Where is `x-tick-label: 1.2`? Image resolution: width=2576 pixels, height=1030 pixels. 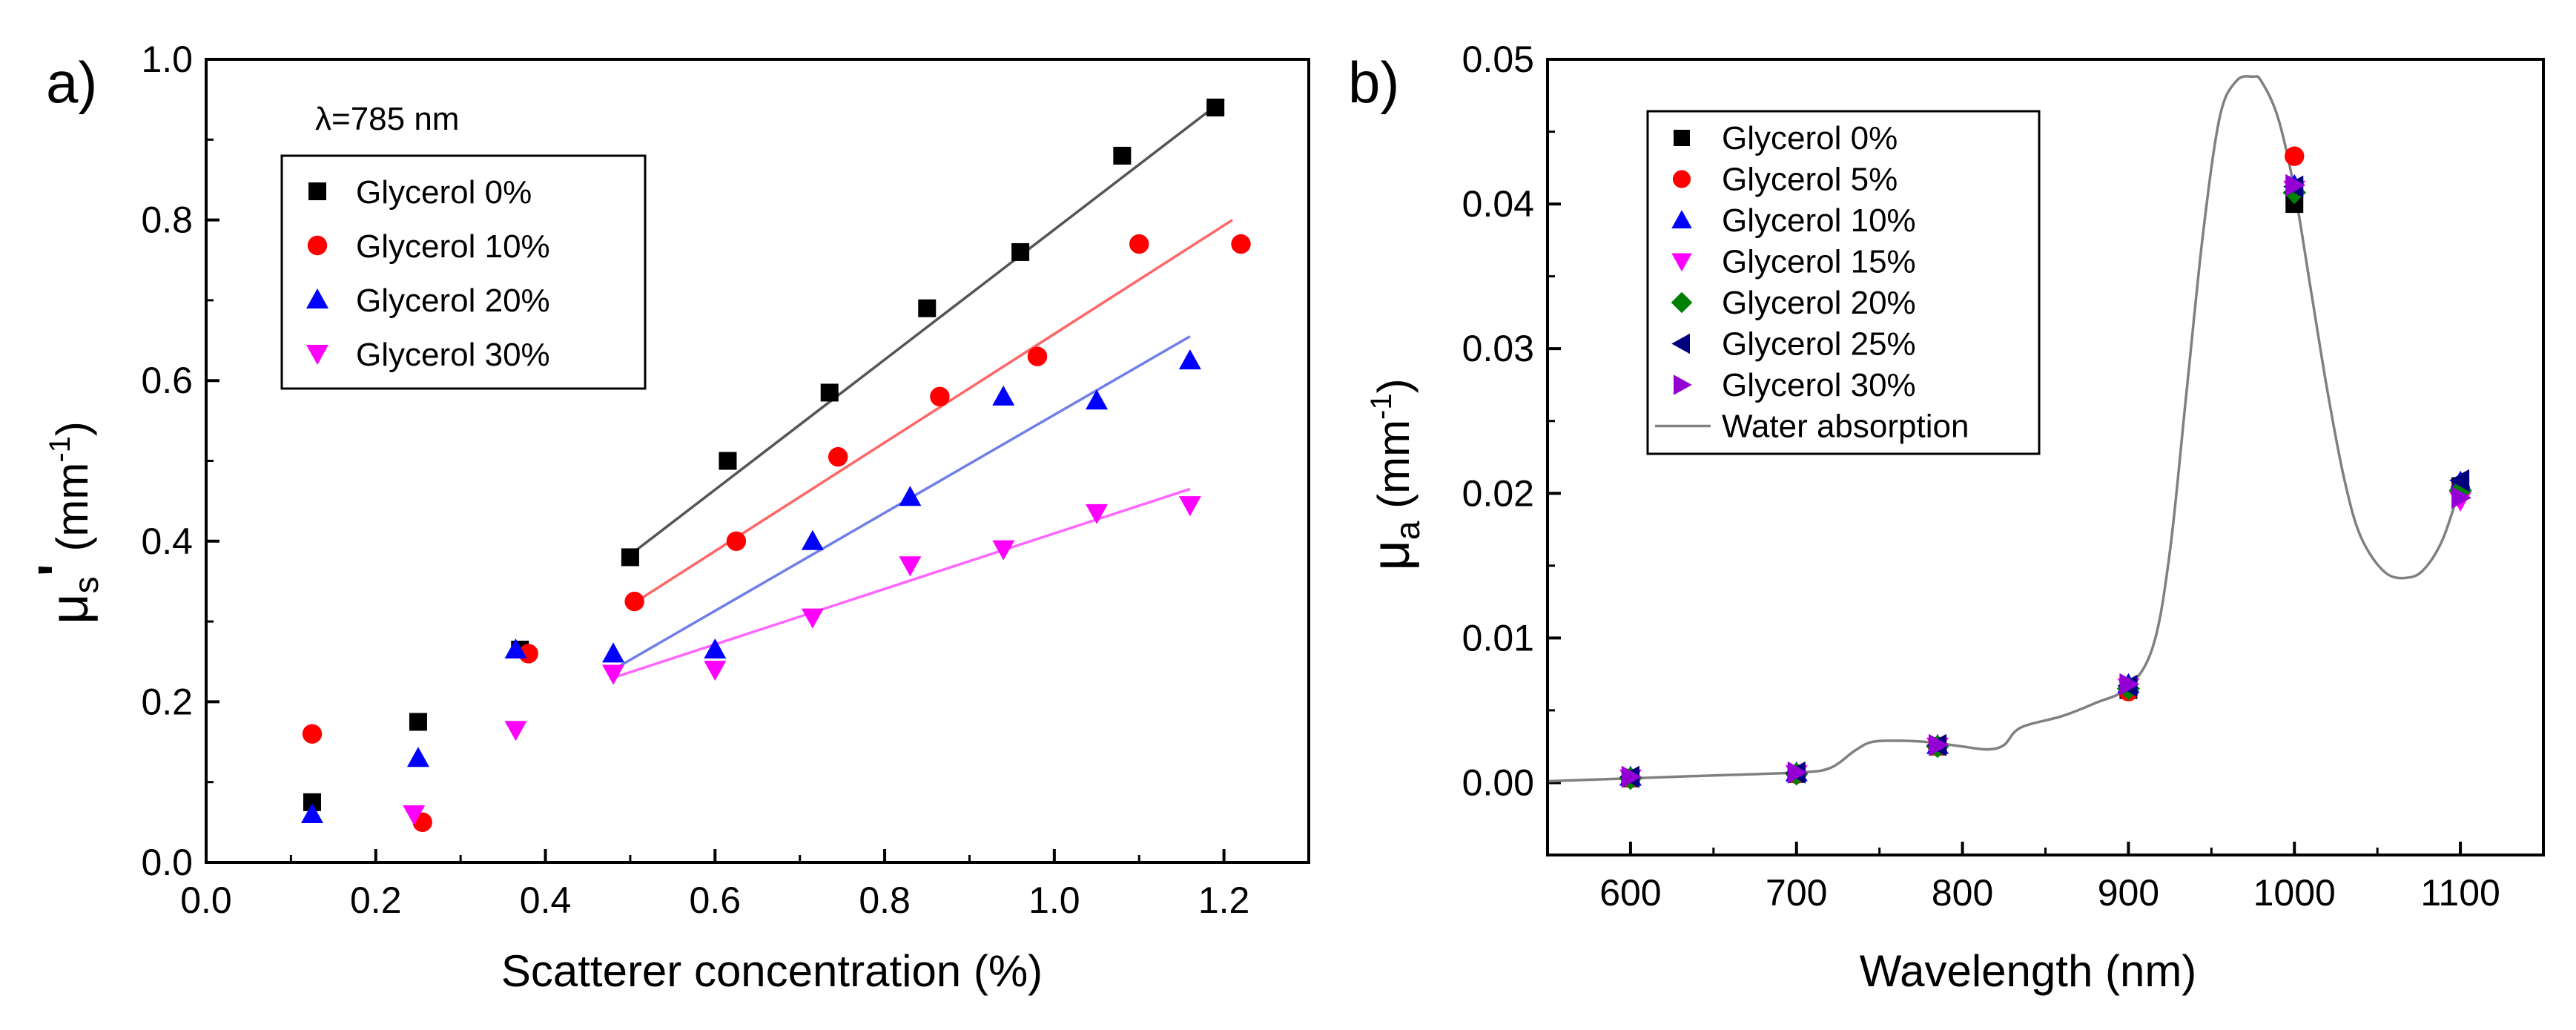 x-tick-label: 1.2 is located at coordinates (1224, 900).